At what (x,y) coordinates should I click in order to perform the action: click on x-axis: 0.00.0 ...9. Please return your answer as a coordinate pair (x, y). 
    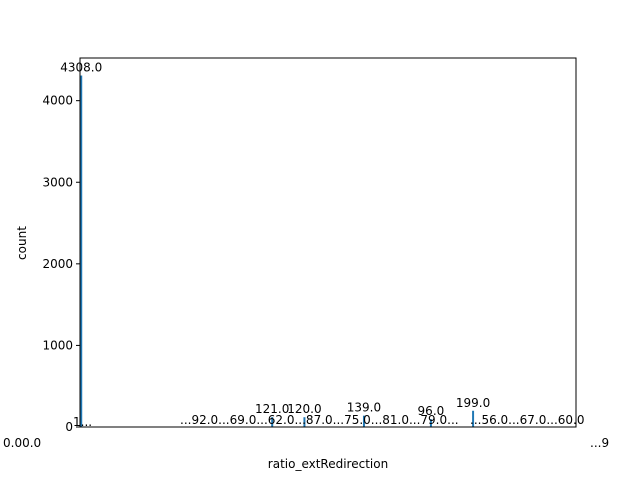
    Looking at the image, I should click on (306, 443).